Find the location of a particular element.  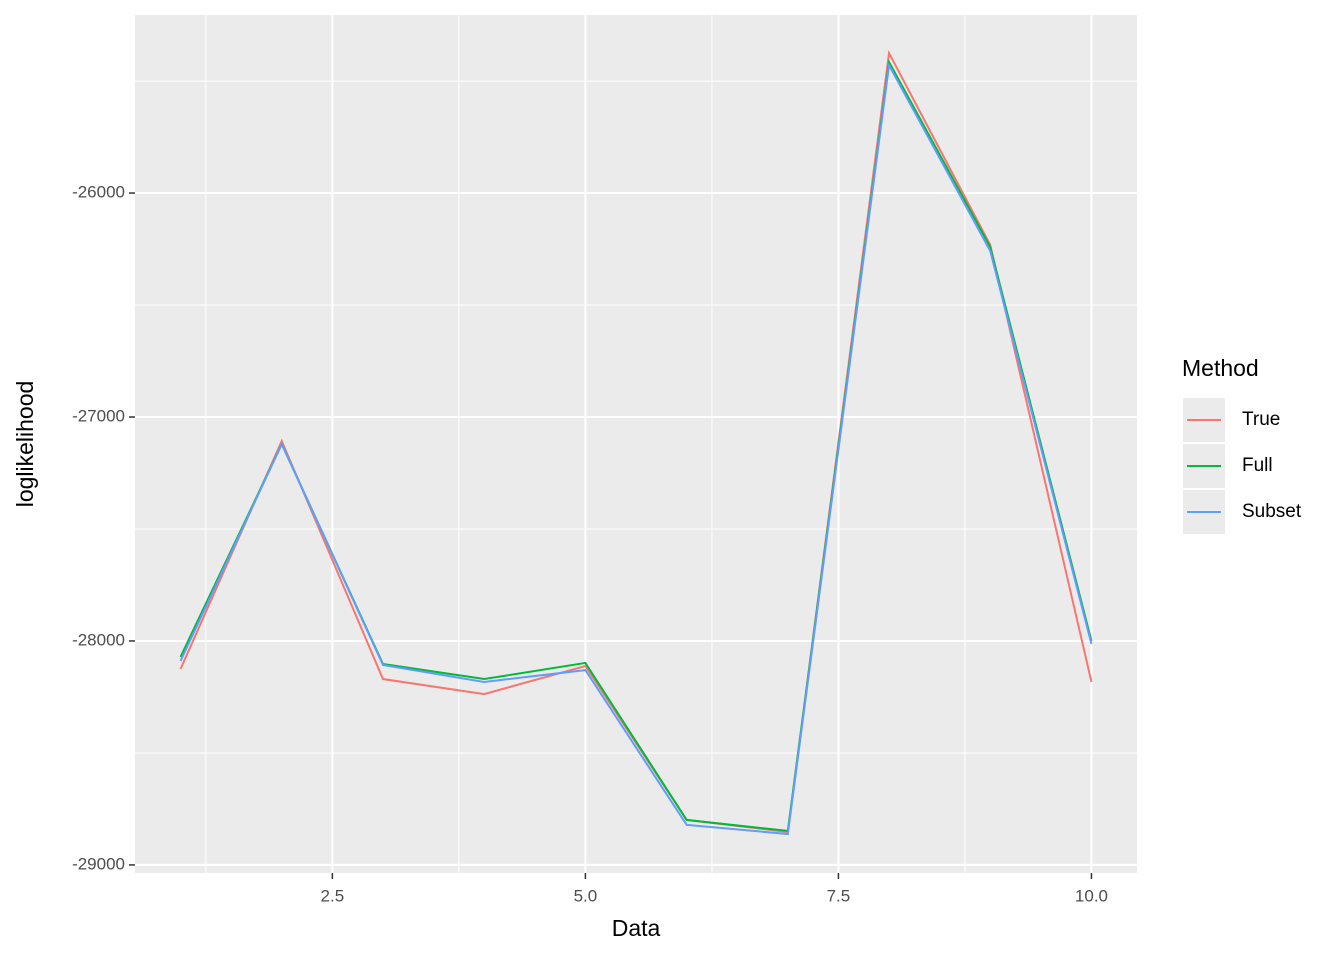

x-tick-label: 7.5 is located at coordinates (839, 895).